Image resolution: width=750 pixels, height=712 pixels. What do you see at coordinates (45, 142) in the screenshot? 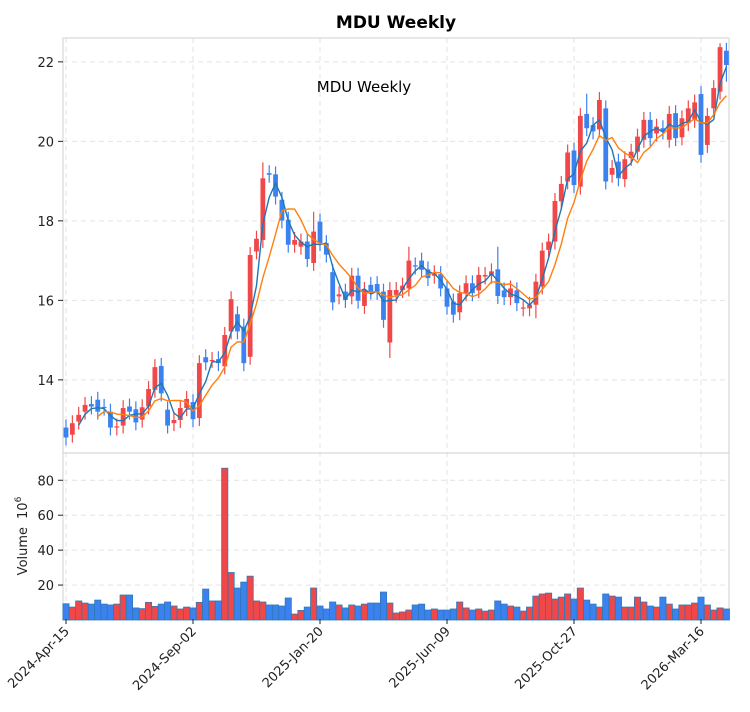
I see `price-tick-label: 20` at bounding box center [45, 142].